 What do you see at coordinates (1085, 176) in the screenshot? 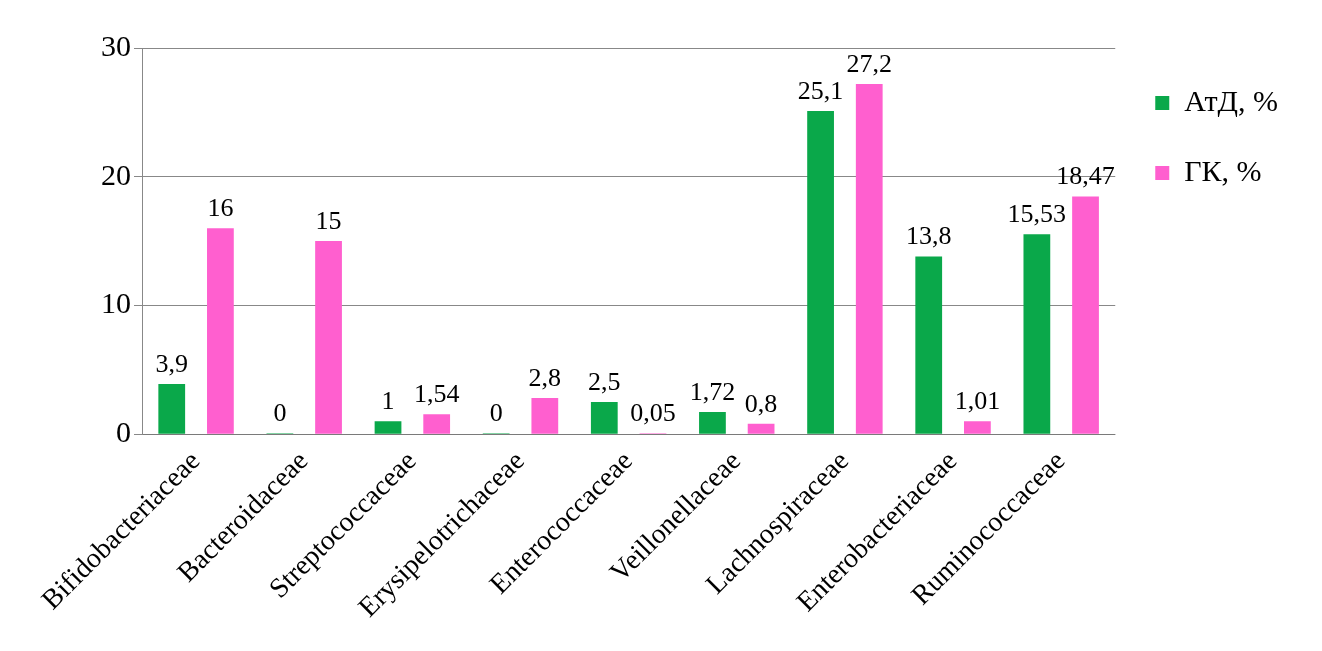
I see `data-label: 18,47` at bounding box center [1085, 176].